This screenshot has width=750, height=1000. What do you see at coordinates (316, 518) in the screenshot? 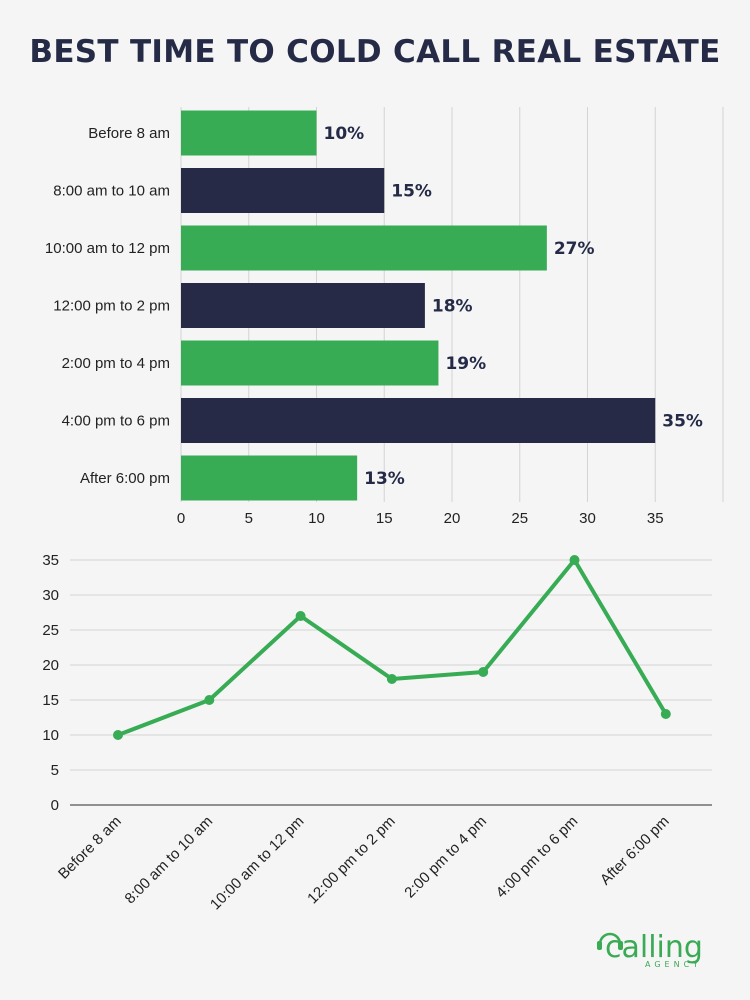
I see `bar-x-tick-label: 10` at bounding box center [316, 518].